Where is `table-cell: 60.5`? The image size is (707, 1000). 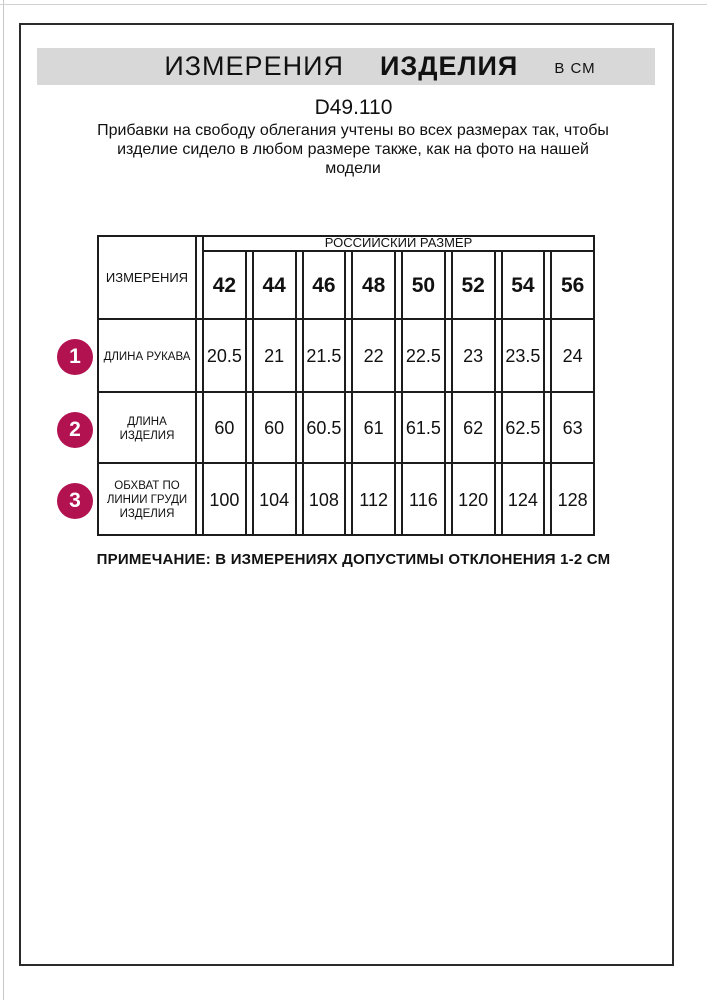 table-cell: 60.5 is located at coordinates (324, 428).